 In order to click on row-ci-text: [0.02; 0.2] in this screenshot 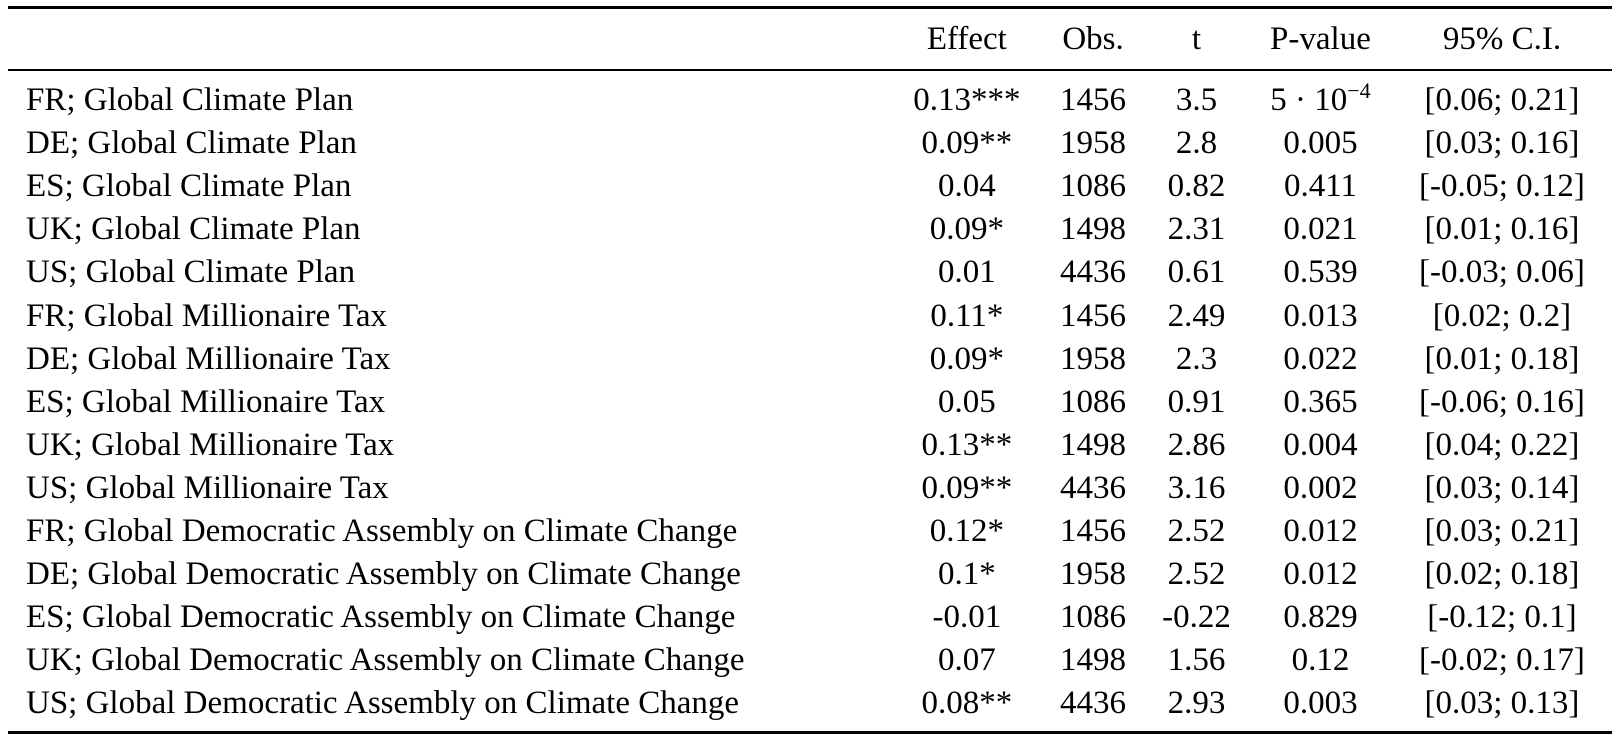, I will do `click(1502, 315)`.